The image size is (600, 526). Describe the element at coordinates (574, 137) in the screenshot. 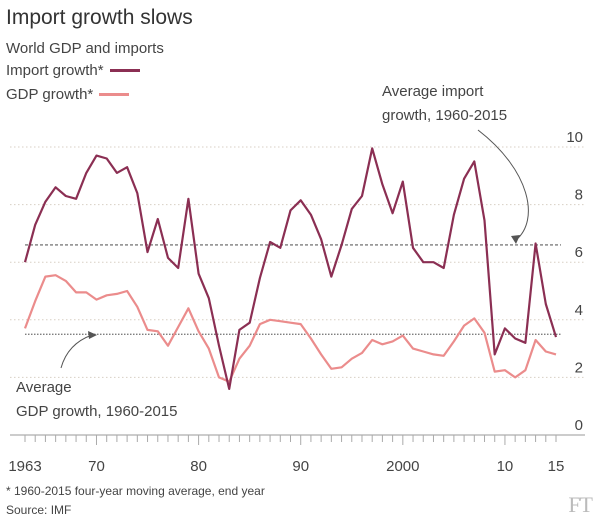

I see `y-tick-label: 10` at that location.